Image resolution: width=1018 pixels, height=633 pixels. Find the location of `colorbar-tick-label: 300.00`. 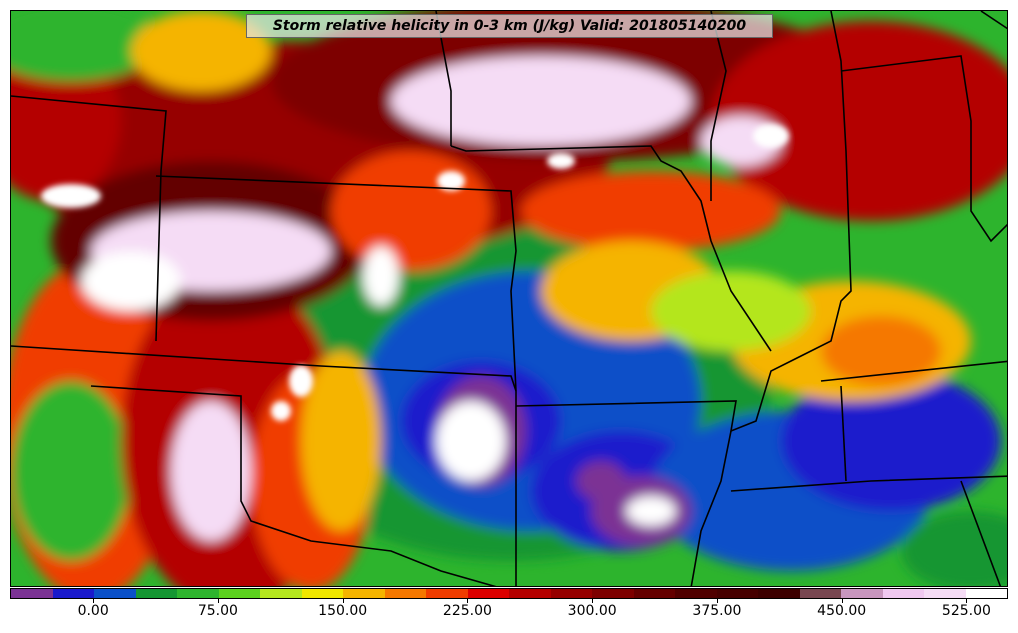

colorbar-tick-label: 300.00 is located at coordinates (592, 611).